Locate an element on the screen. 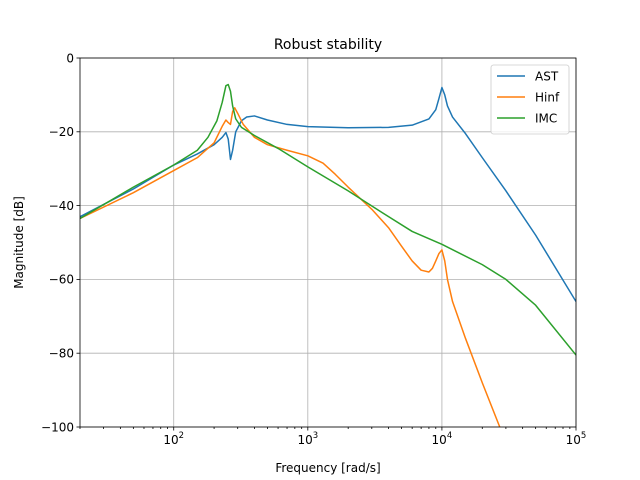 This screenshot has height=480, width=640. x-axis-label: Frequency [rad/s] is located at coordinates (327, 468).